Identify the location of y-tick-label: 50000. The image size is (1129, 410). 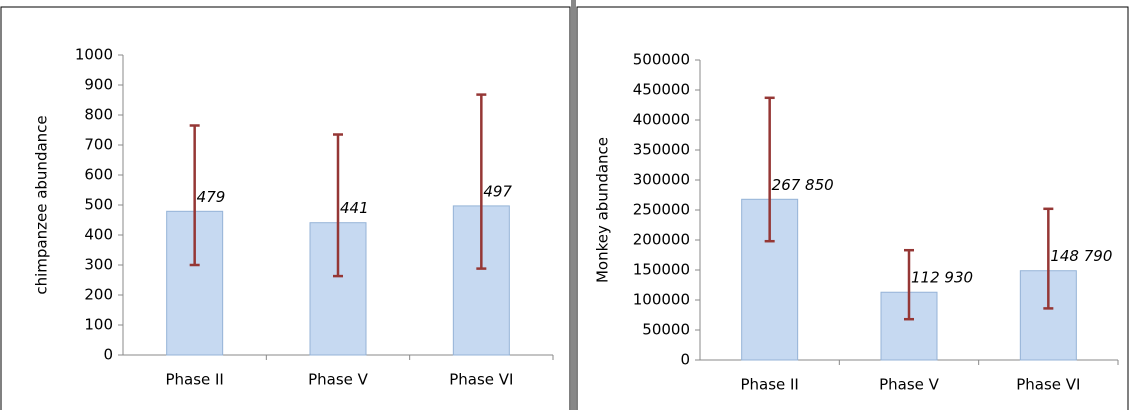
(666, 330).